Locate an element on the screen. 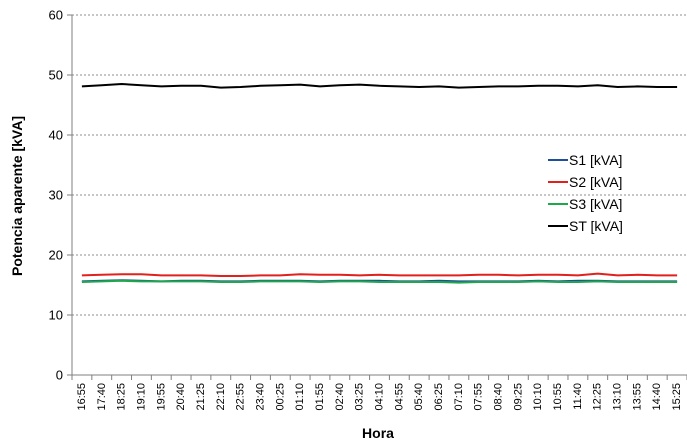  x-tick-label: 07:55 is located at coordinates (479, 397).